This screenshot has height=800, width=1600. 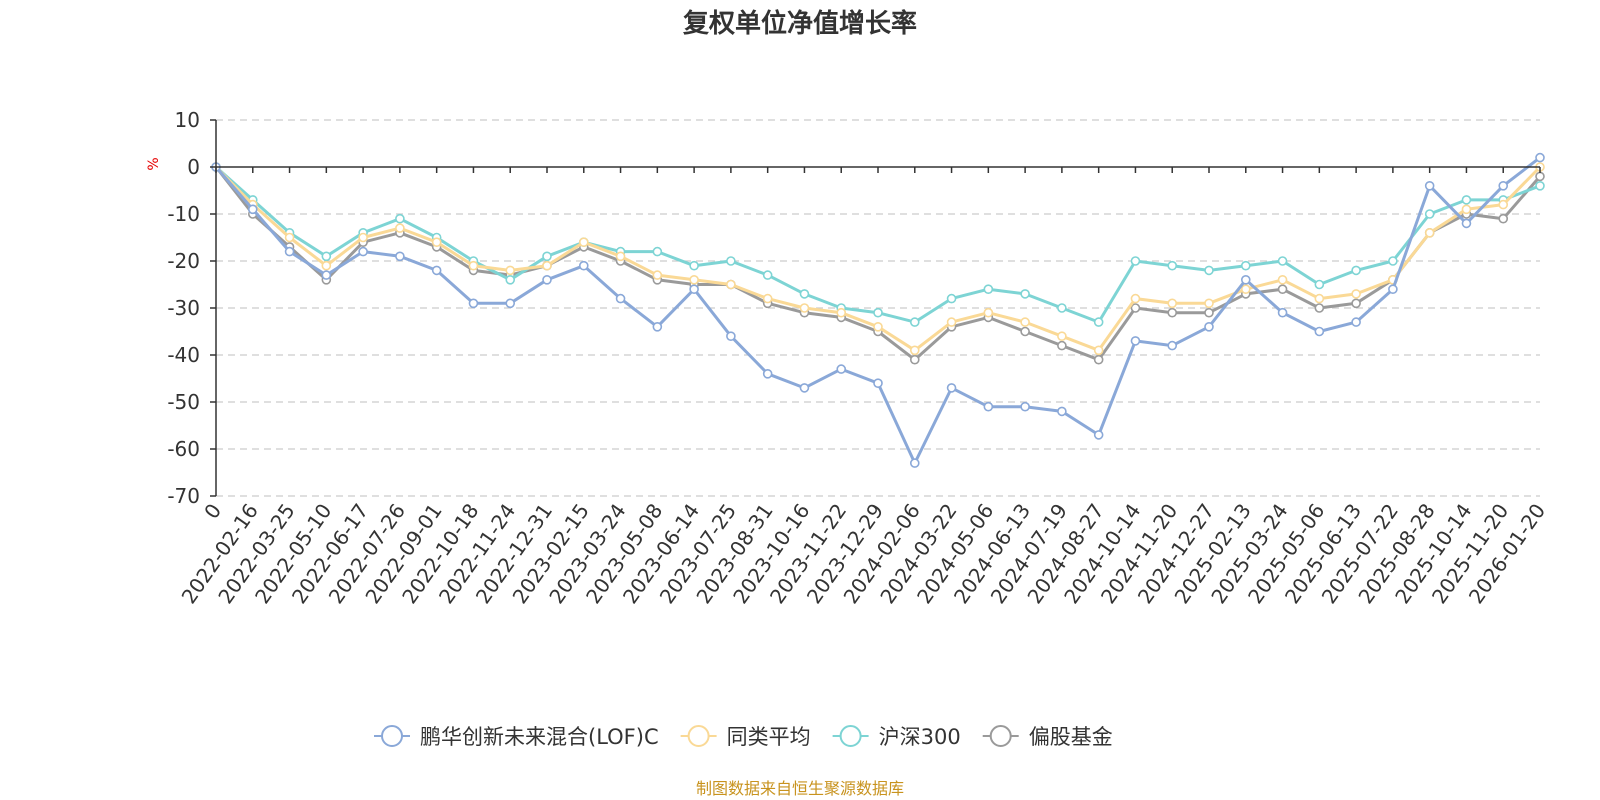 I want to click on legend-item: 同类平均, so click(x=745, y=737).